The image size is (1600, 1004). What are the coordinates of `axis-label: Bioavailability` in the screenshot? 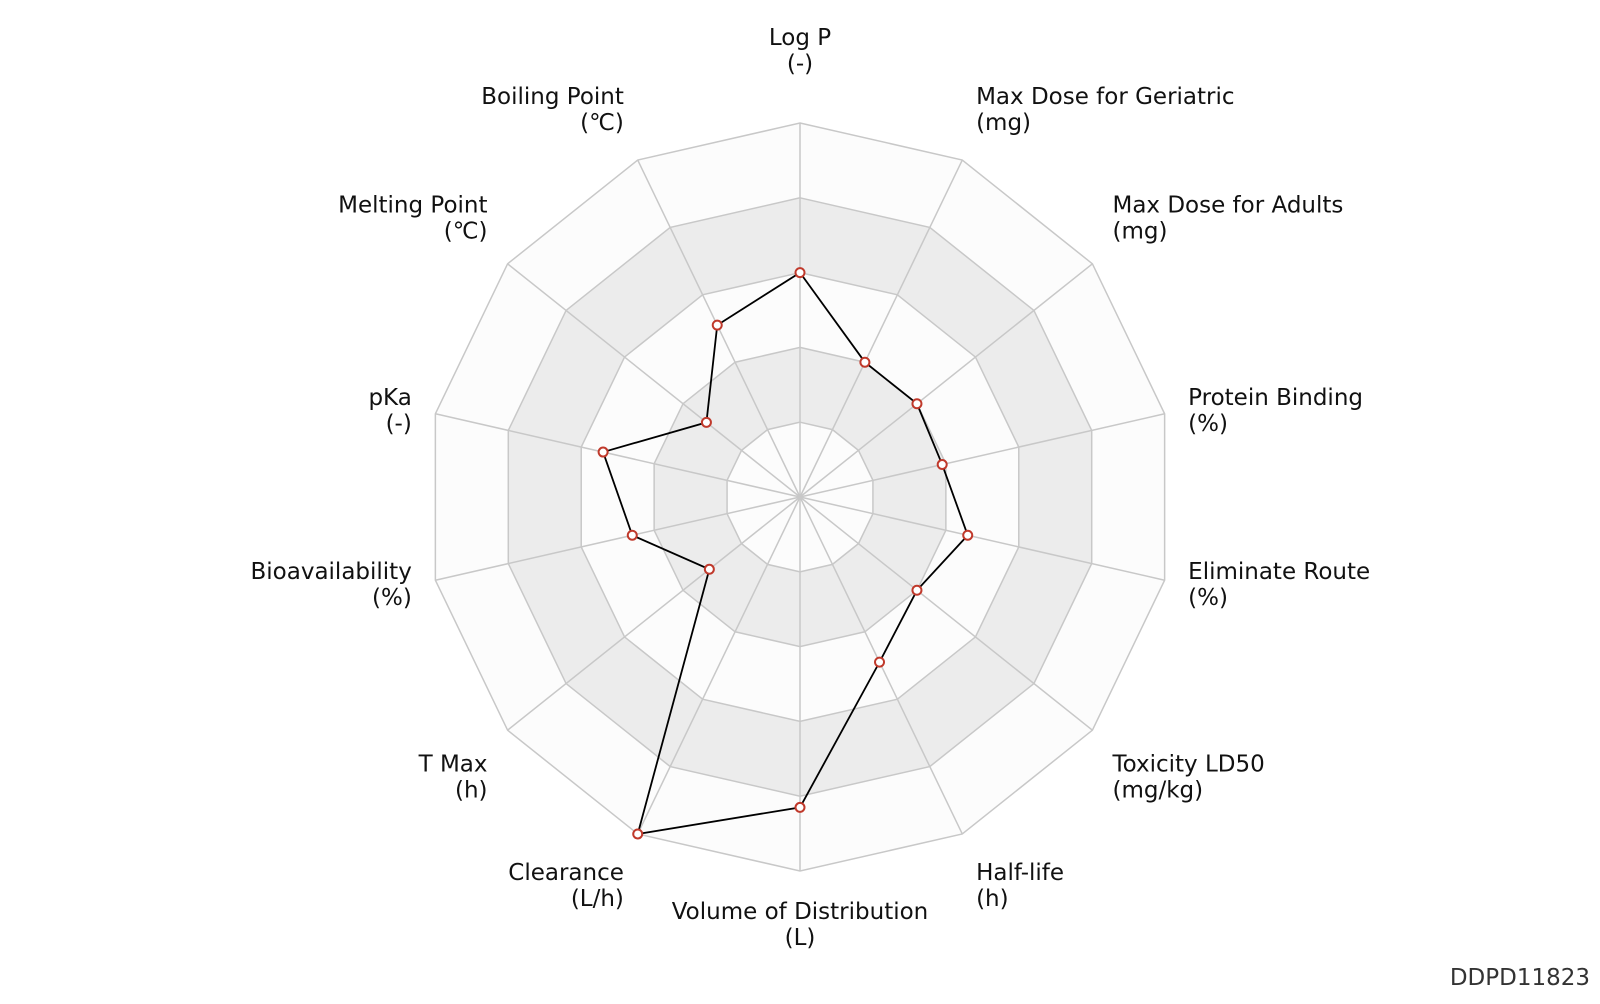 It's located at (331, 572).